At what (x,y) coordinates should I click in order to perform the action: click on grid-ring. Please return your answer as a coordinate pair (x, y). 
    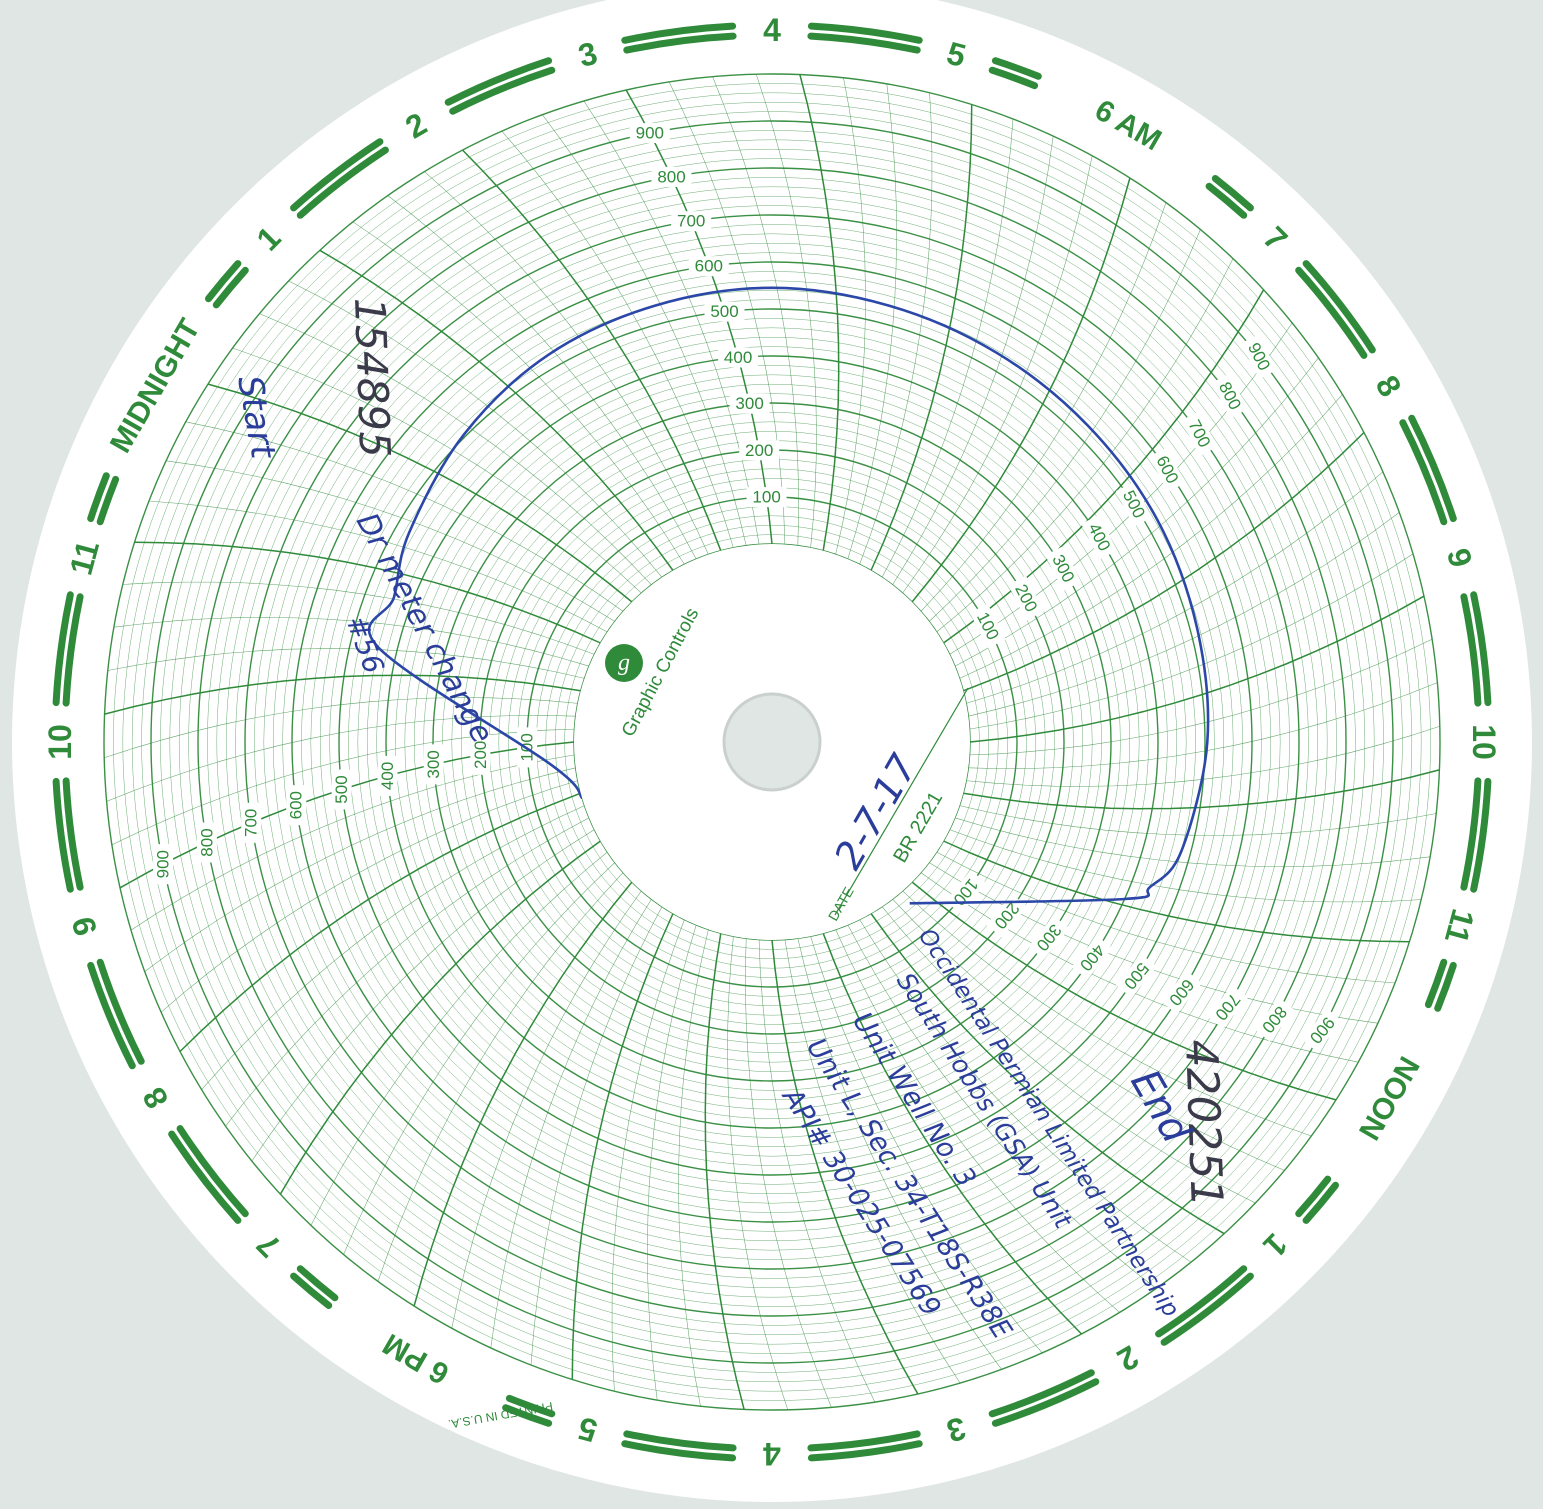
    Looking at the image, I should click on (772, 742).